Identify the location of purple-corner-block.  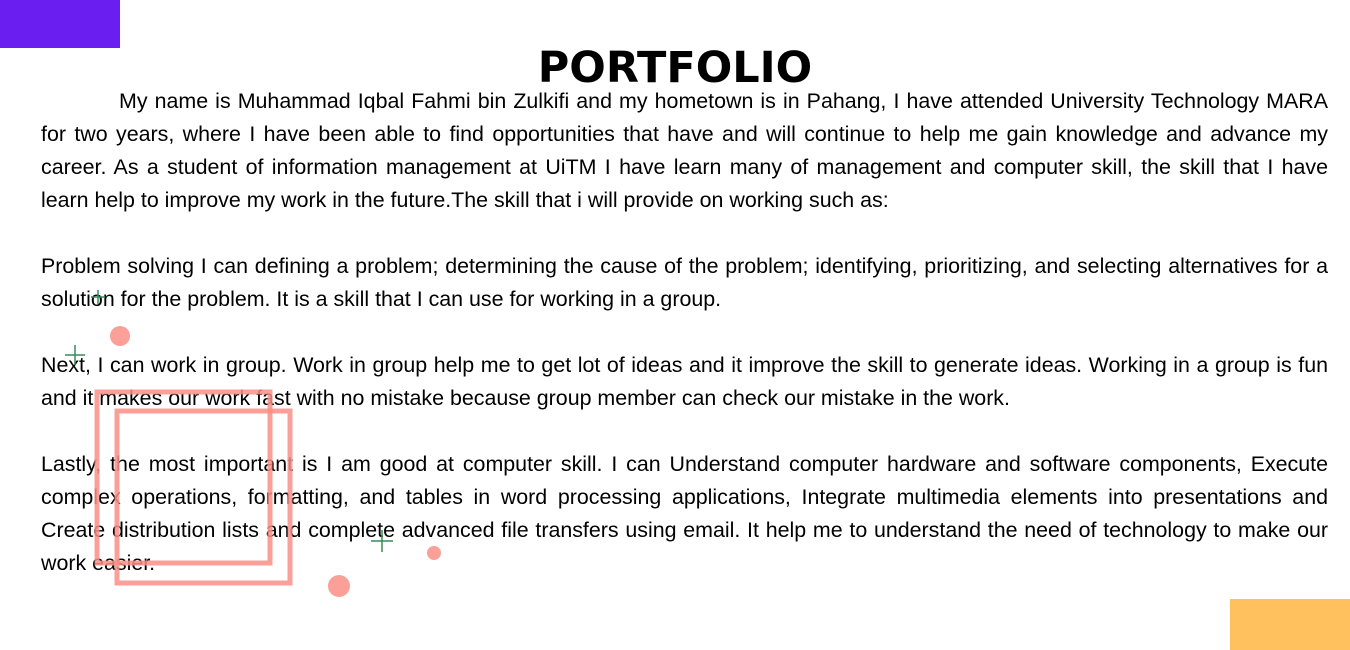
(60, 24).